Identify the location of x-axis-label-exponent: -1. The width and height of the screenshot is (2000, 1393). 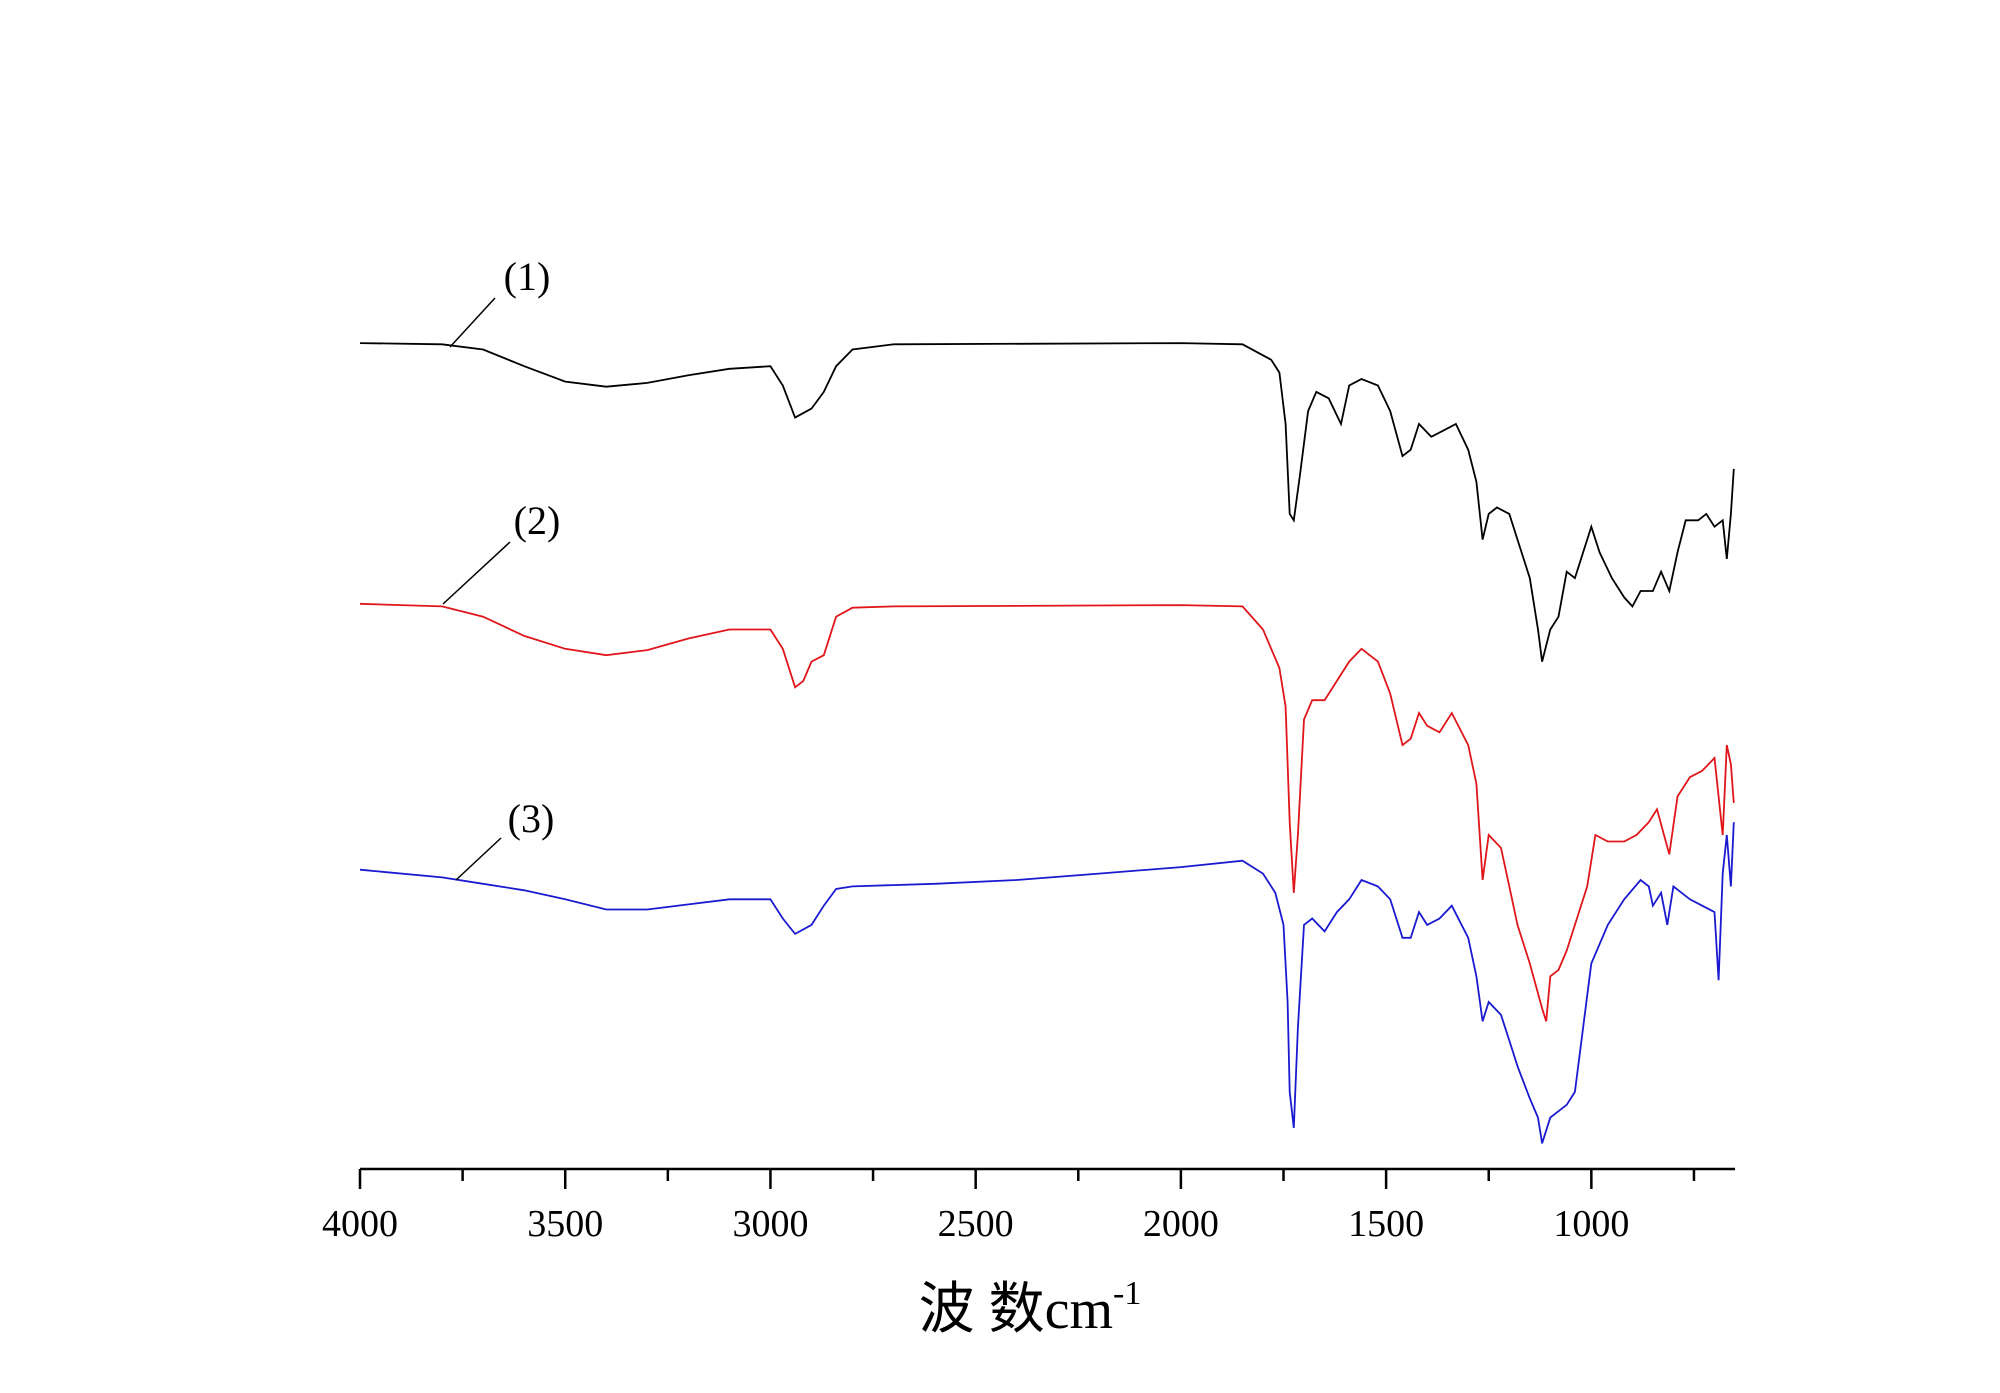
(1127, 1293).